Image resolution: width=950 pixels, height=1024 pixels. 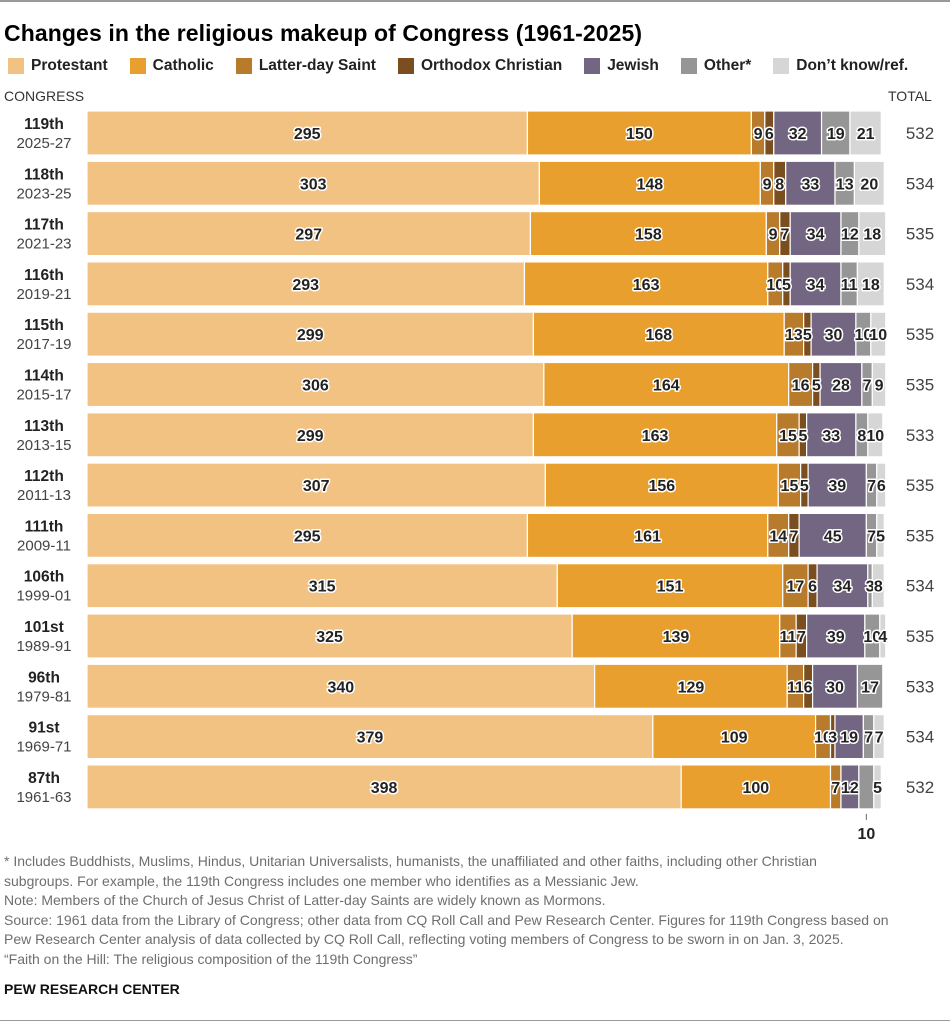 I want to click on bar-row: 117th 2021-23 297 158 9 7 34 12 18 535, so click(x=475, y=233).